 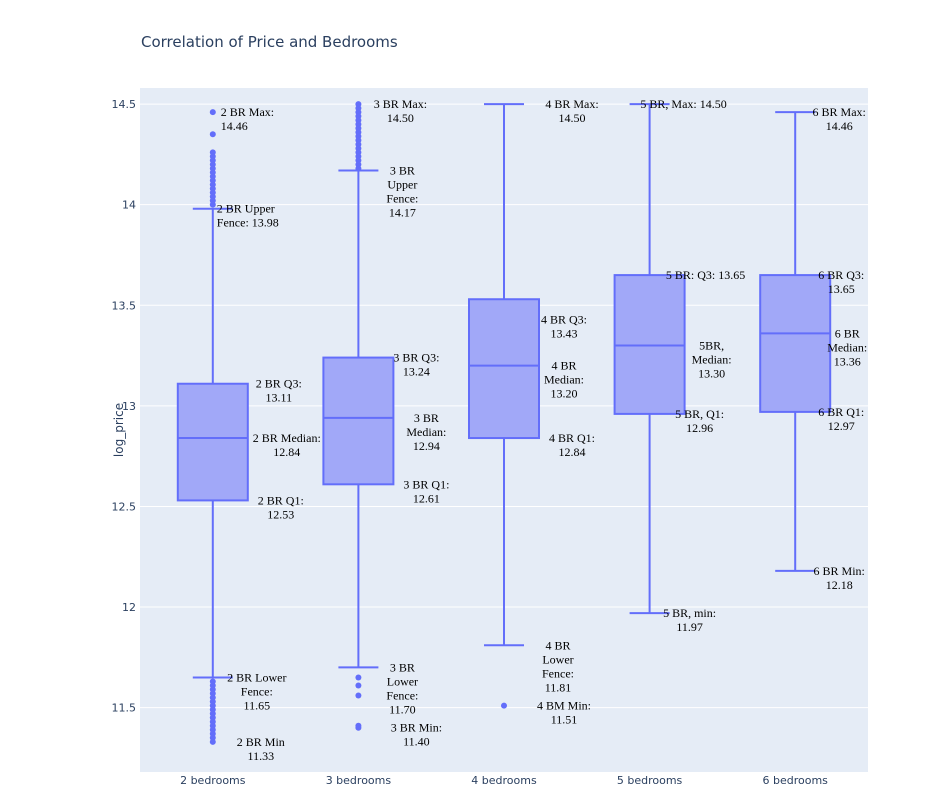 I want to click on annotation-label: 4 BR Q3: 13.43, so click(x=564, y=326).